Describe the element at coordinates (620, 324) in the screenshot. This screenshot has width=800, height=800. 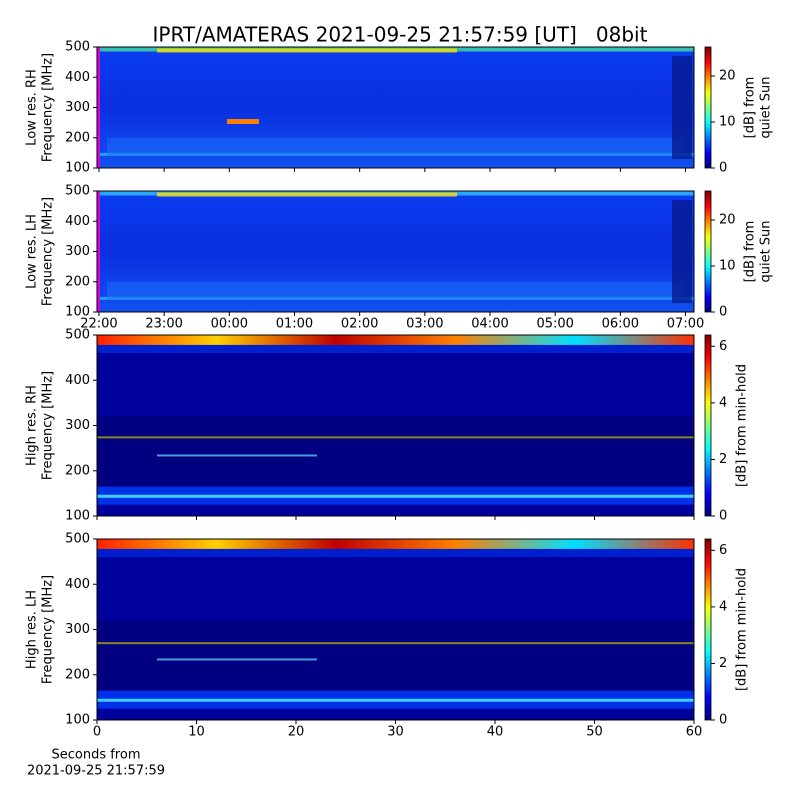
I see `x-tick-label: 06:00` at that location.